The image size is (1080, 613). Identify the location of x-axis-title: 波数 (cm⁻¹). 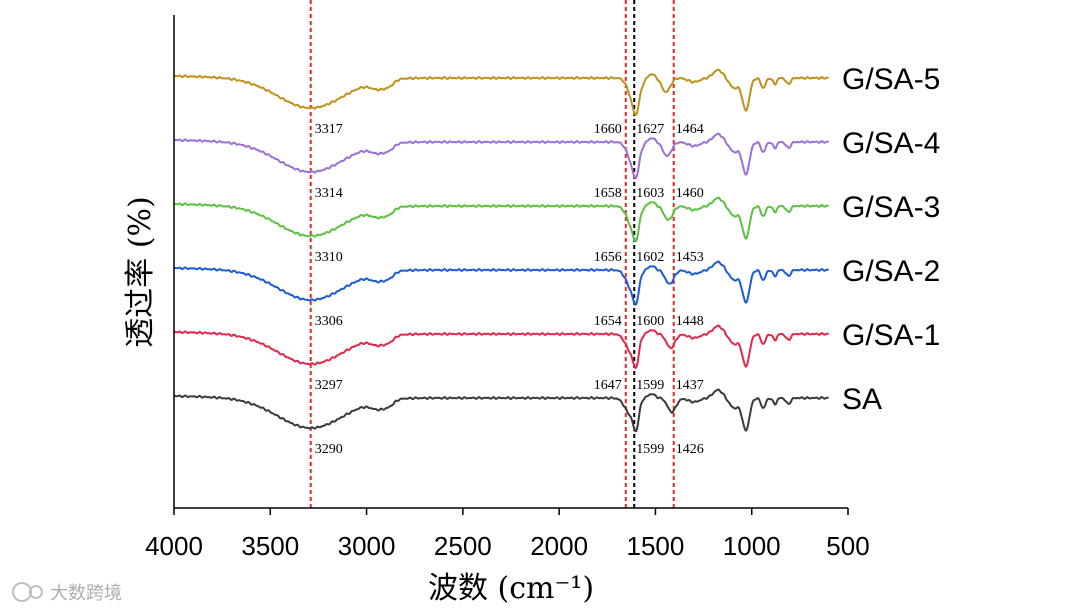
(511, 588).